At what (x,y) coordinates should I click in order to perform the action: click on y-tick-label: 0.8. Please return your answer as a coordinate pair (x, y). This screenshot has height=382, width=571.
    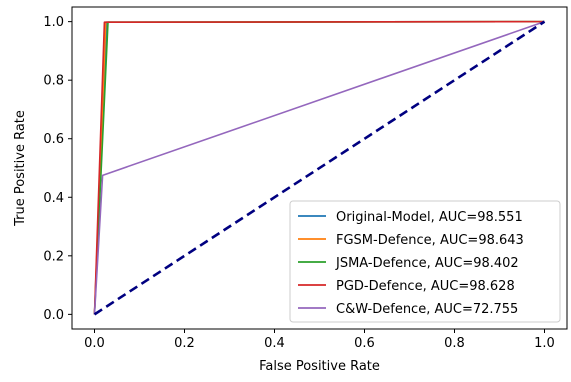
    Looking at the image, I should click on (53, 81).